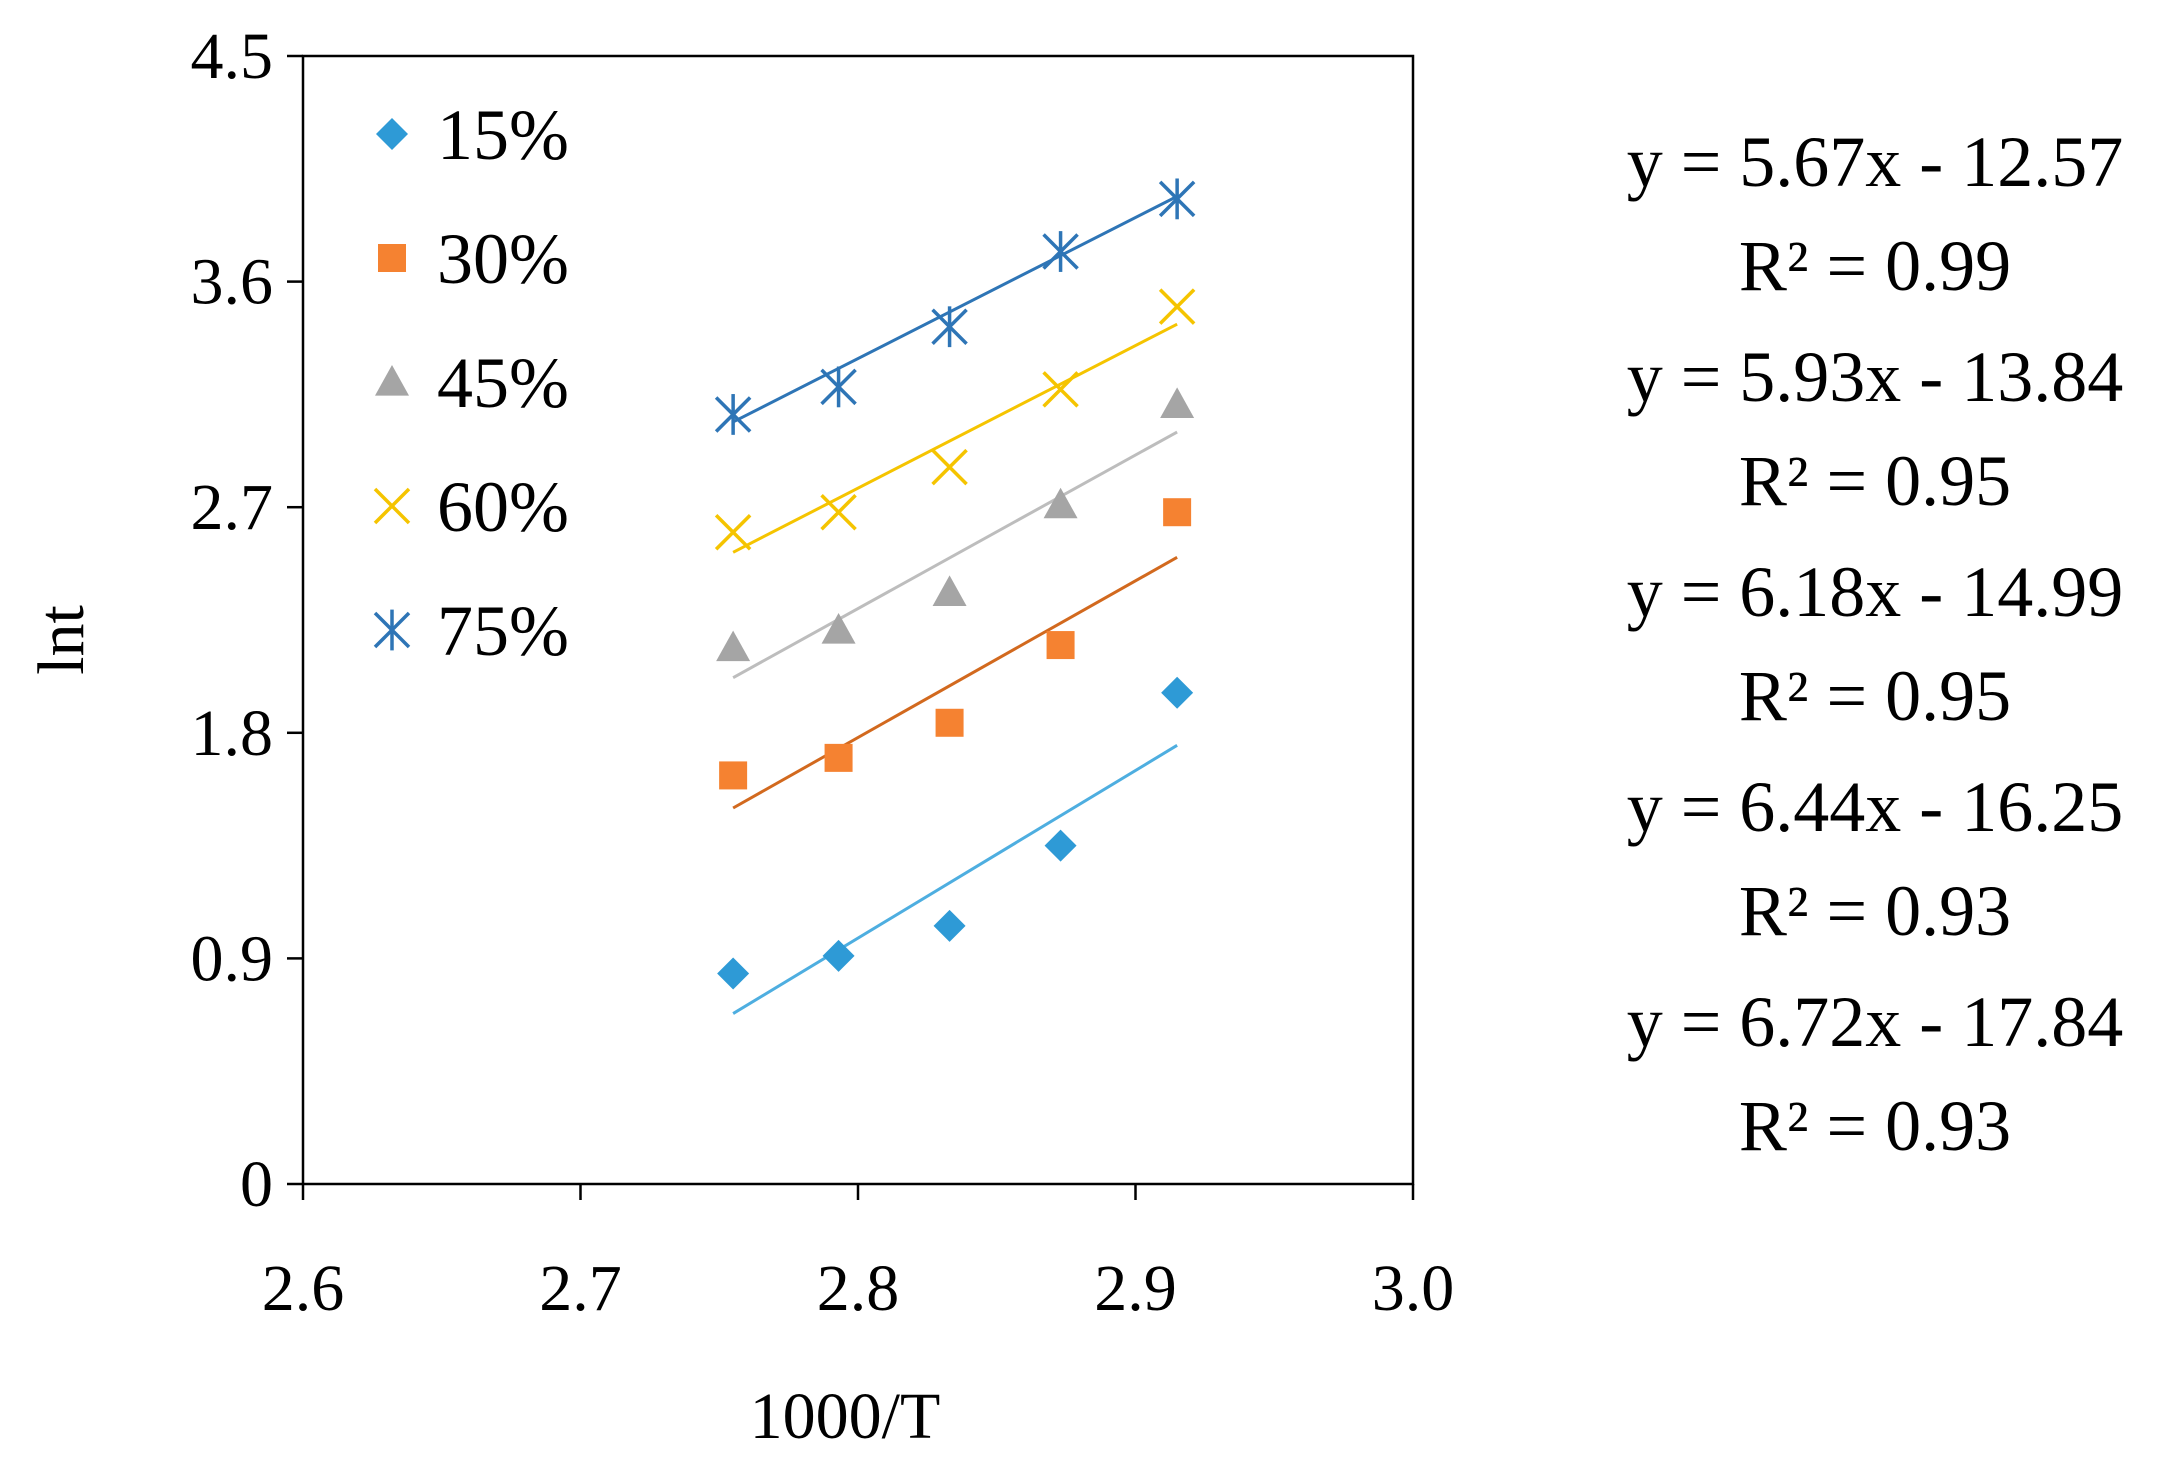 Image resolution: width=2169 pixels, height=1461 pixels. I want to click on trend-equation: y = 6.18x - 14.99, so click(1875, 592).